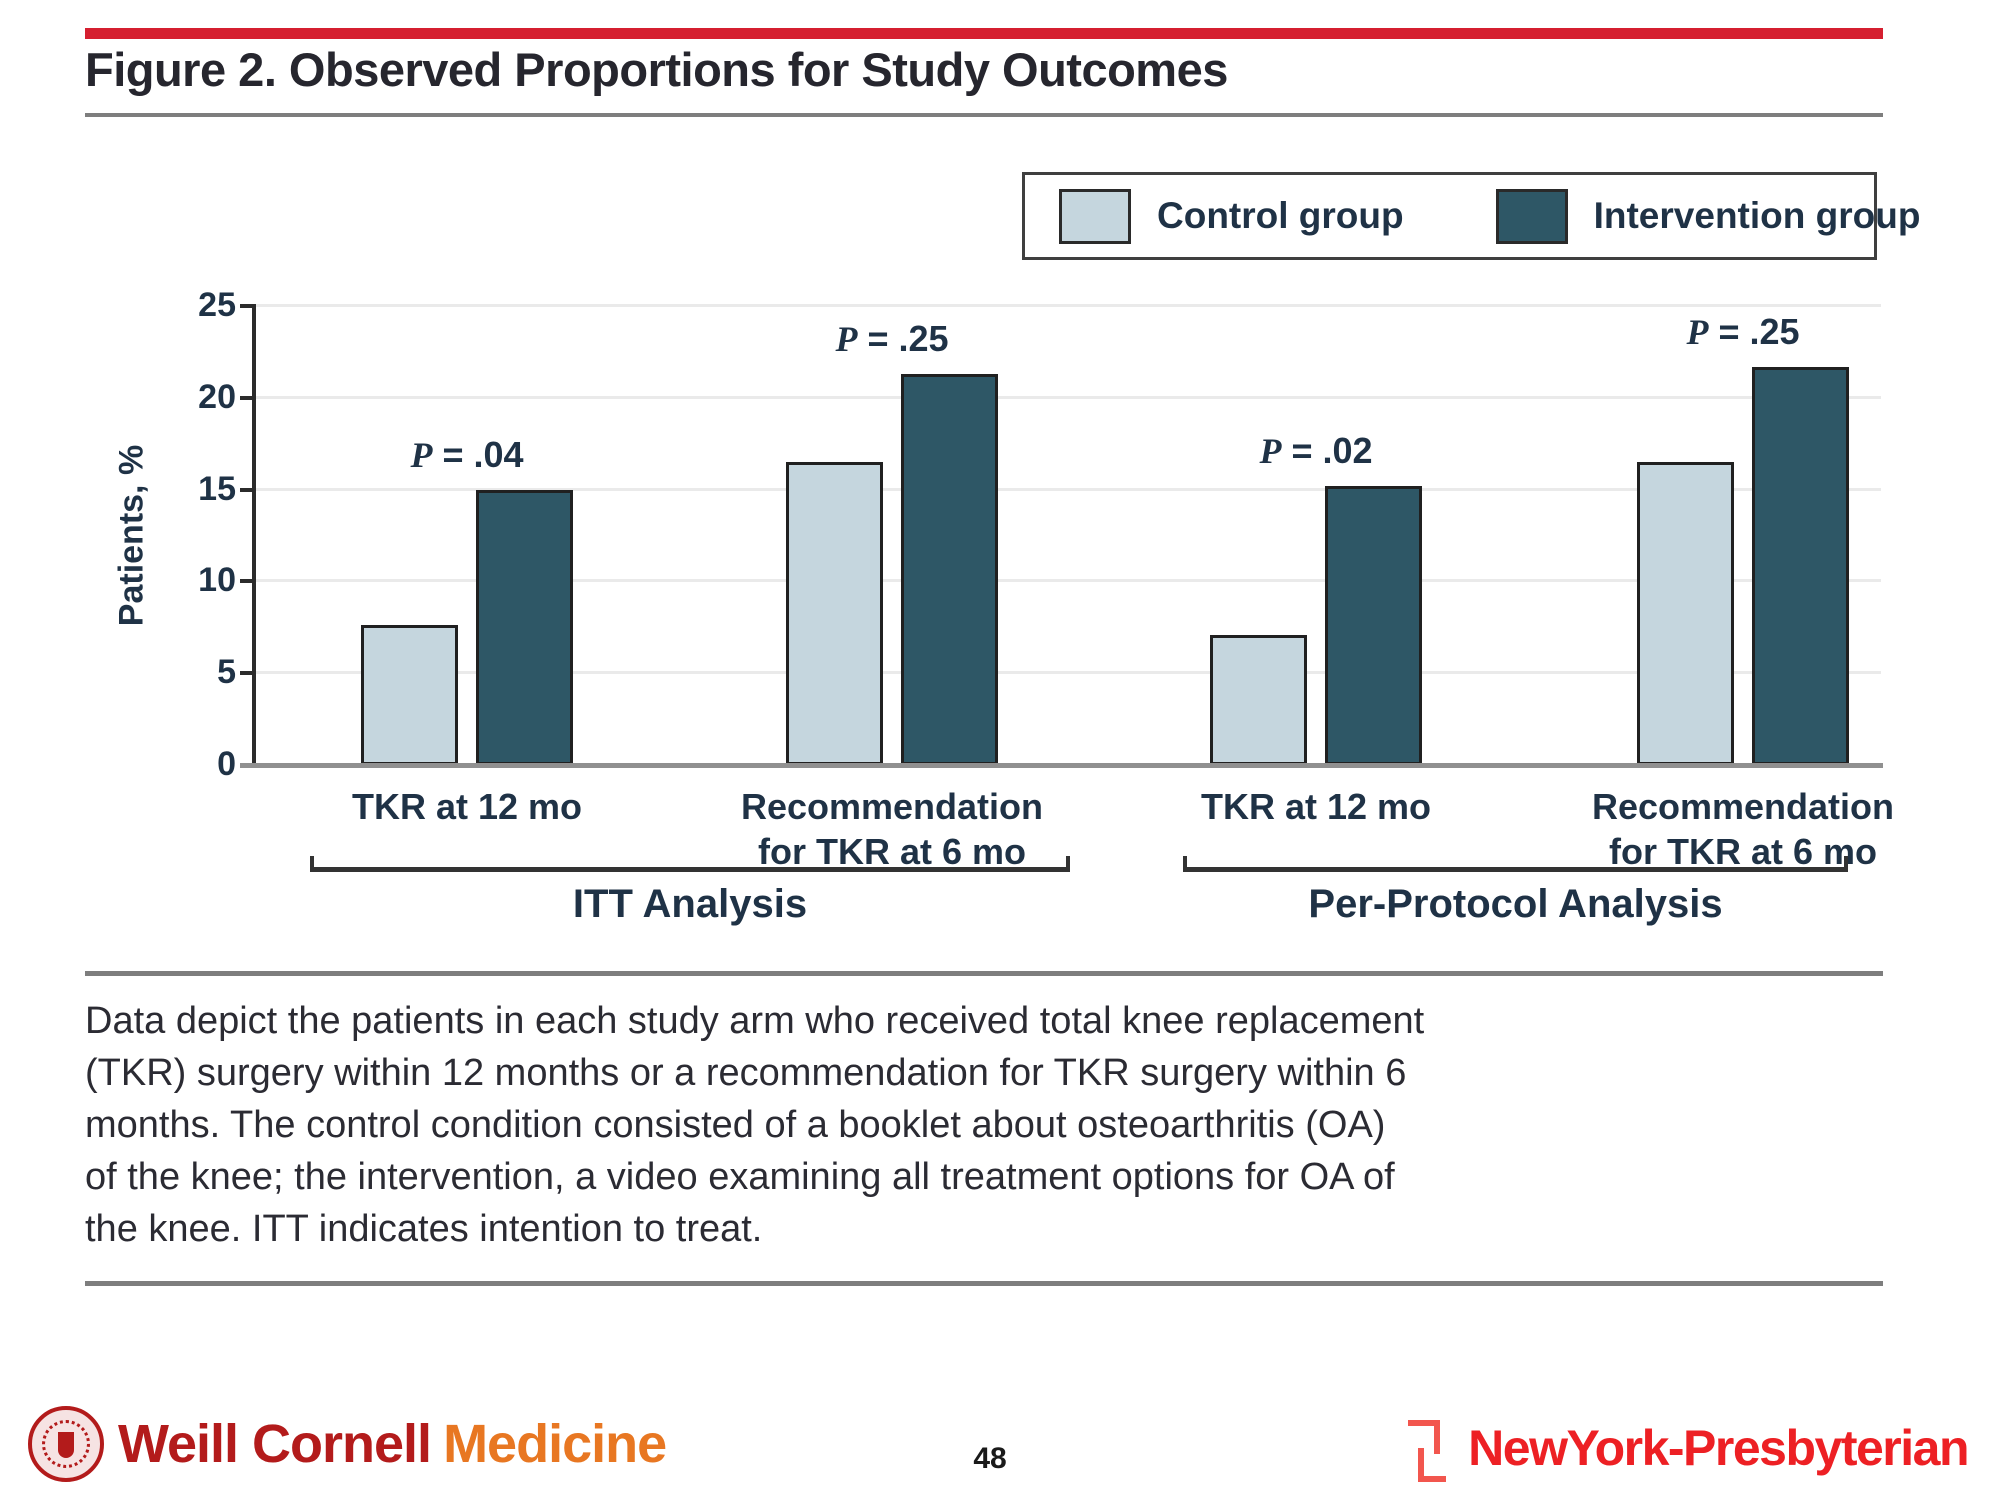  Describe the element at coordinates (990, 1458) in the screenshot. I see `page-number: 48` at that location.